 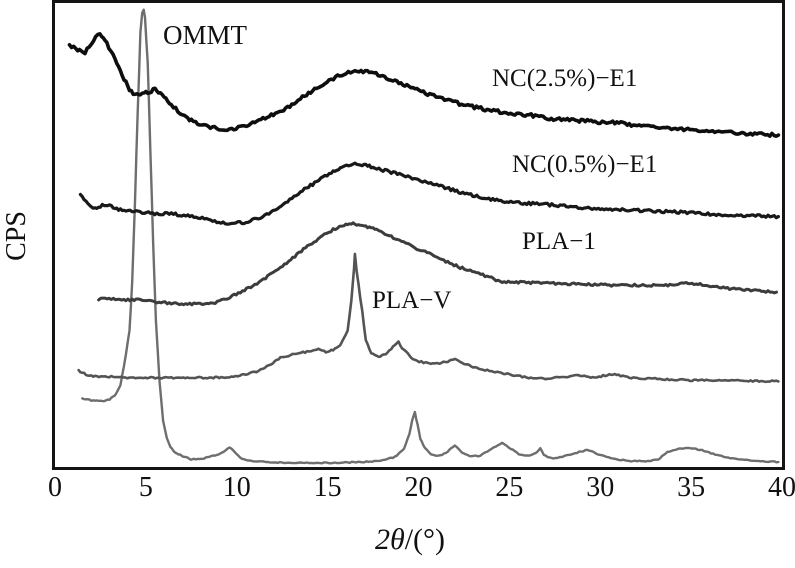 I want to click on x-tick-0: 0, so click(x=55, y=487).